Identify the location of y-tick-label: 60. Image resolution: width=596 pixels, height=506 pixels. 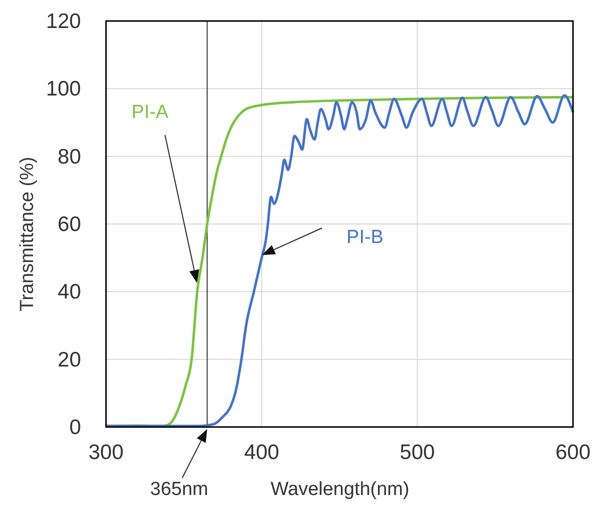
(69, 224).